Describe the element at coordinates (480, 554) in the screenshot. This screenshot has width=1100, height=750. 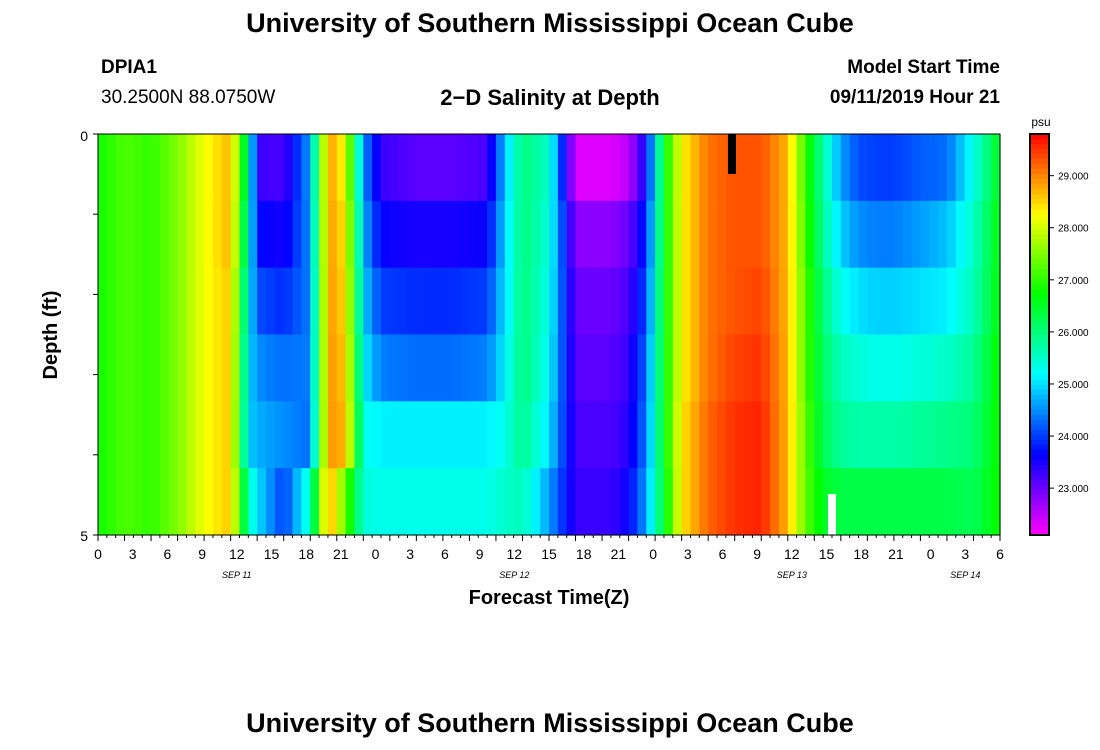
I see `x-tick-label: 9` at that location.